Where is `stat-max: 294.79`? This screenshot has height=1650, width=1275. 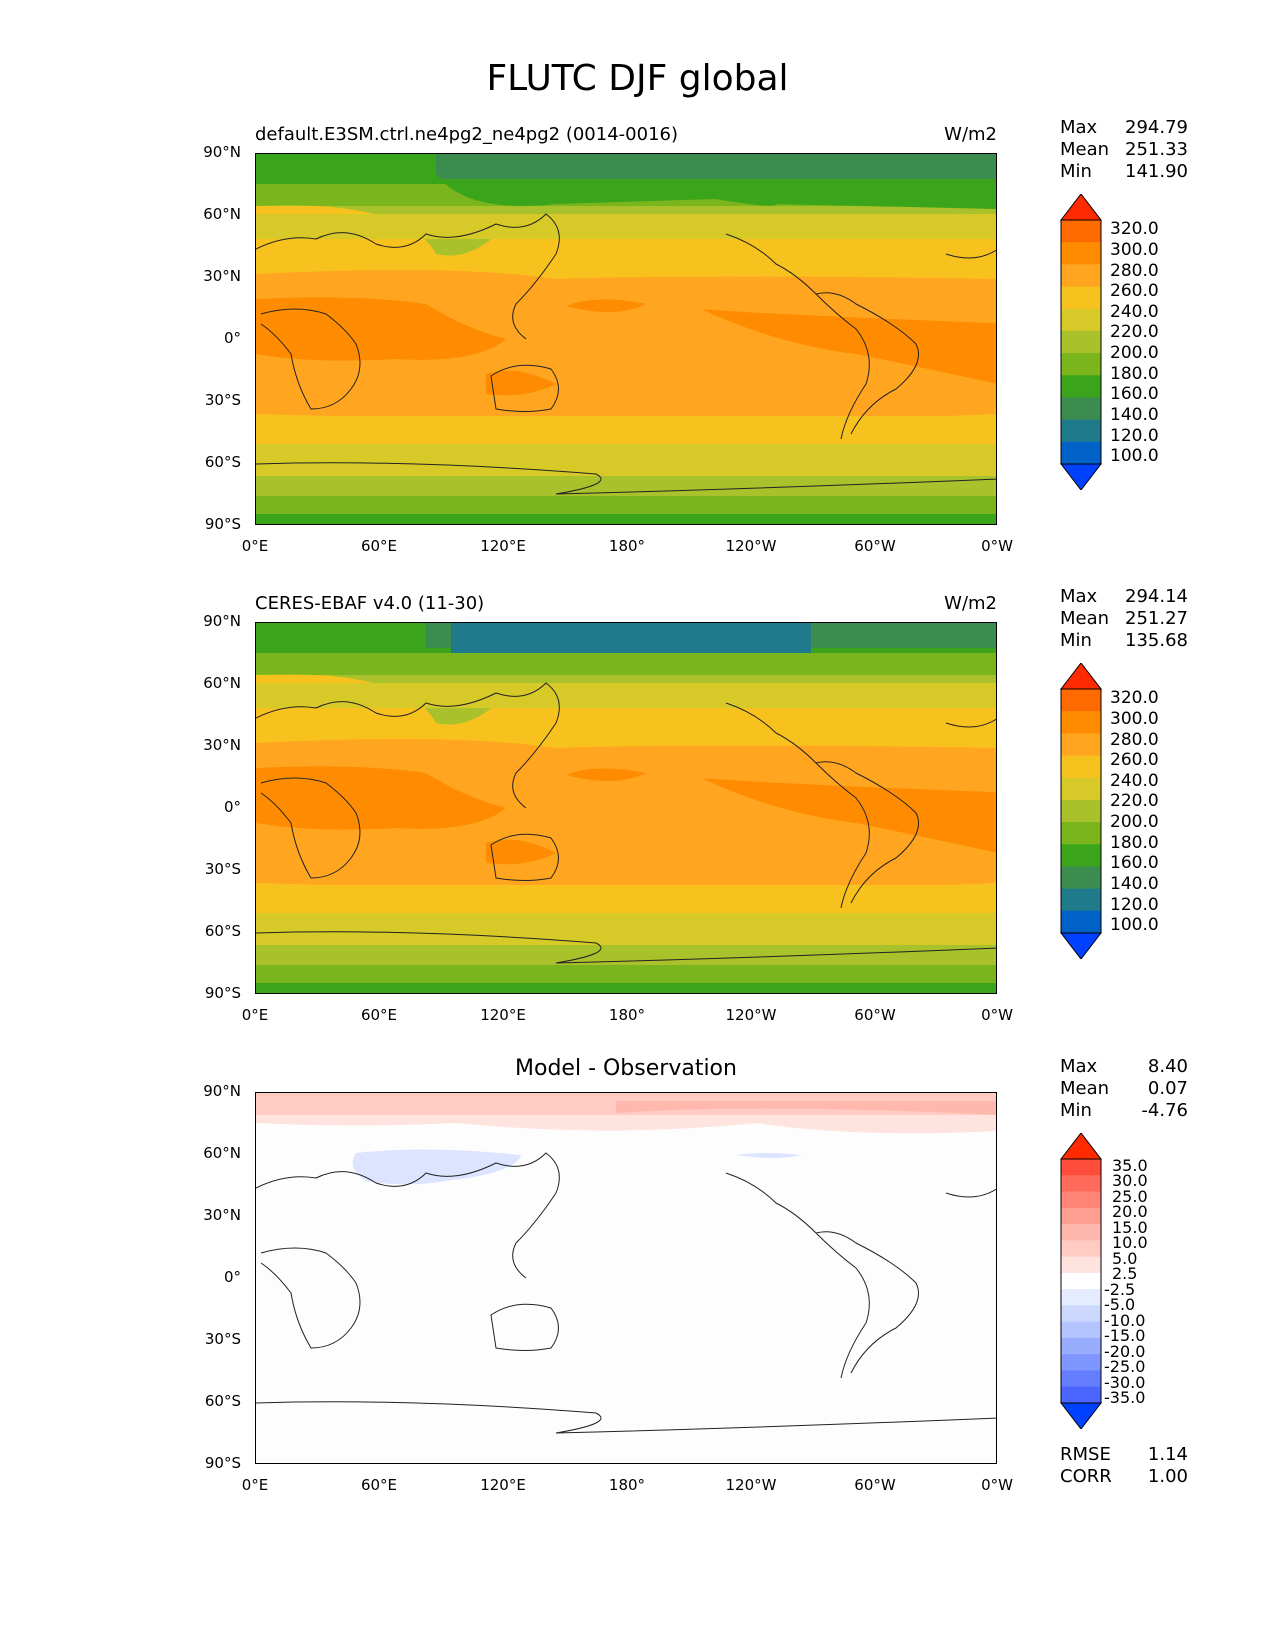
stat-max: 294.79 is located at coordinates (1156, 127).